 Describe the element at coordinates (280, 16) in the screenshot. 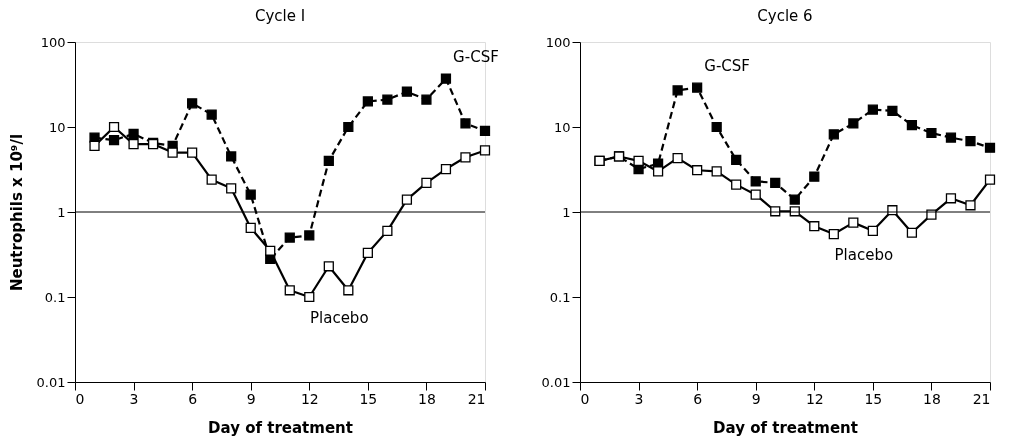

I see `chart-title: Cycle I` at that location.